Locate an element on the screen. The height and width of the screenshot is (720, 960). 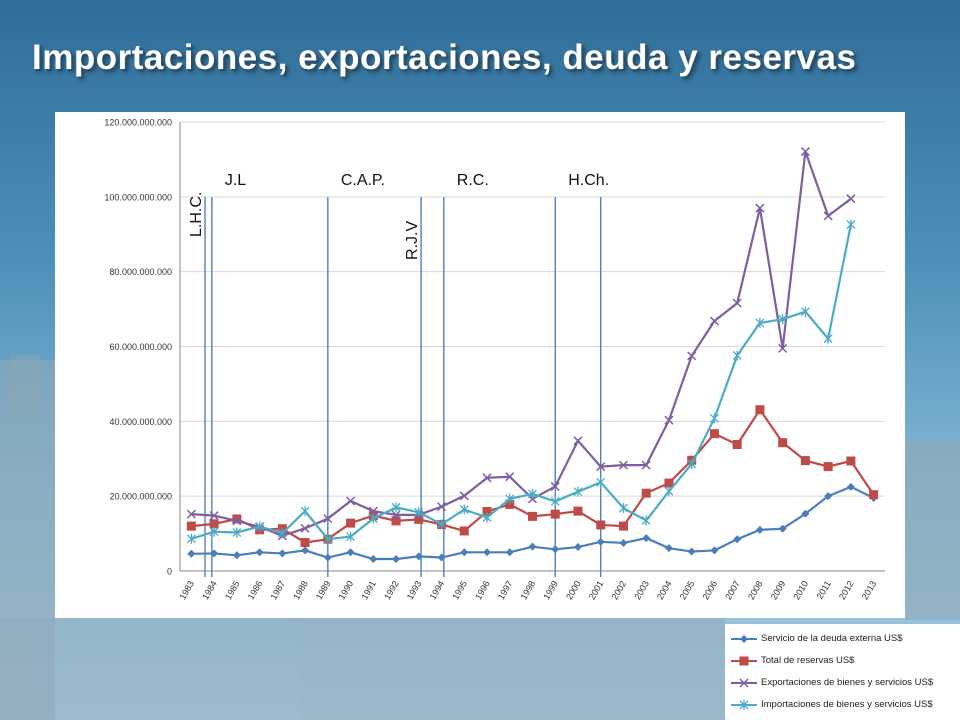
legend-label: Exportaciones de bienes y servicios US$ is located at coordinates (847, 682).